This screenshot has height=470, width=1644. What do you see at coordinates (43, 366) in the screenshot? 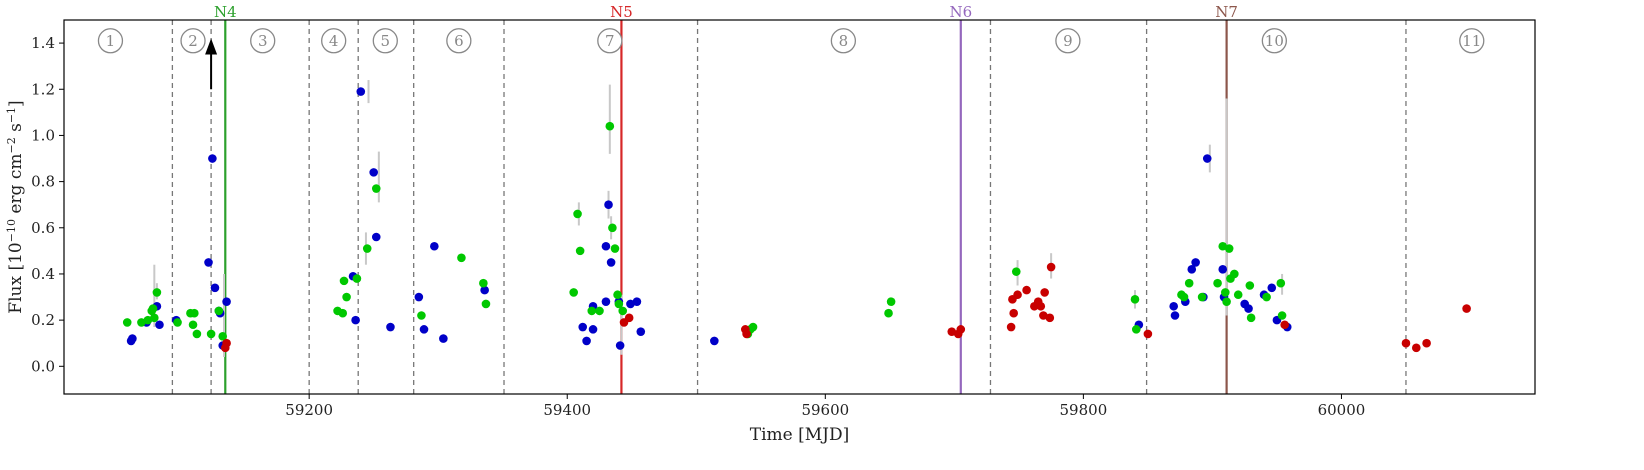
I see `y-tick-label: 0.0` at bounding box center [43, 366].